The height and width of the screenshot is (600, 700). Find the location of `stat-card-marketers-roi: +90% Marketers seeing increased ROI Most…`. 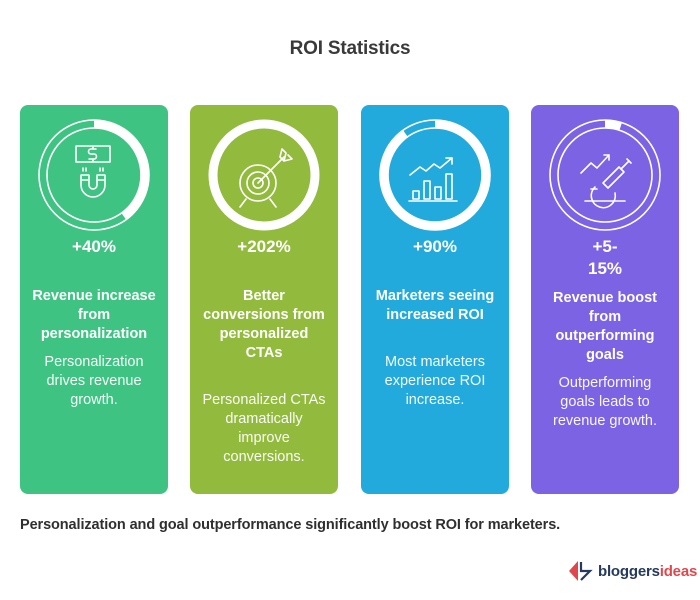

stat-card-marketers-roi: +90% Marketers seeing increased ROI Most… is located at coordinates (435, 299).